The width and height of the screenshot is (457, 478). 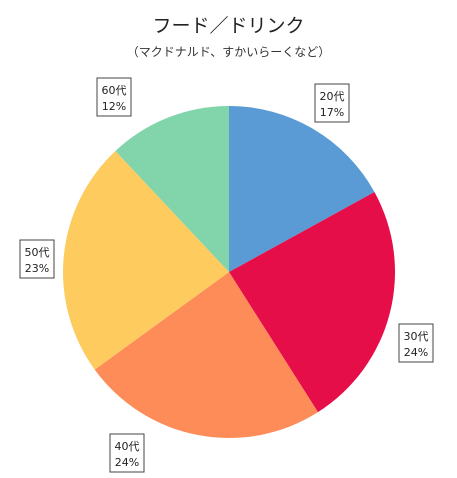 What do you see at coordinates (416, 336) in the screenshot?
I see `slice-category-label: 30代` at bounding box center [416, 336].